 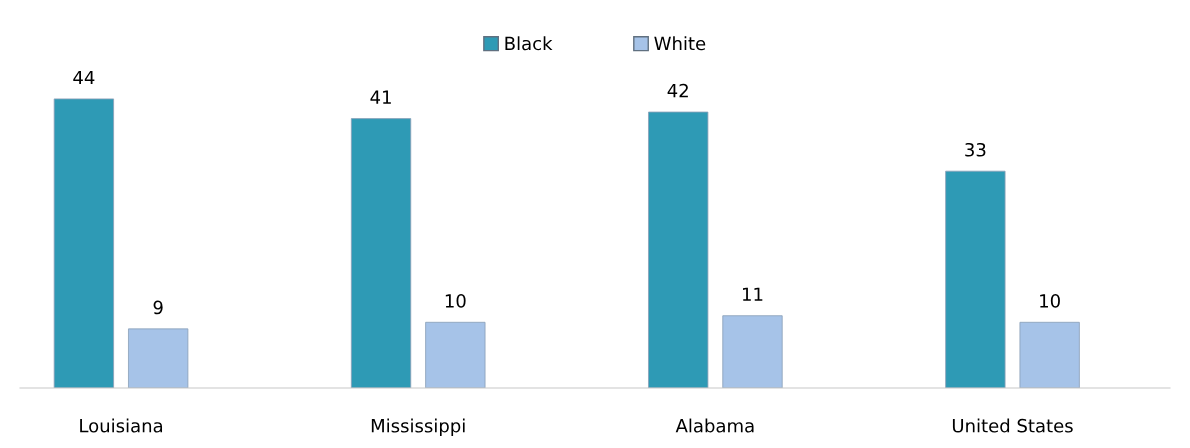 What do you see at coordinates (975, 149) in the screenshot?
I see `data-label: 33` at bounding box center [975, 149].